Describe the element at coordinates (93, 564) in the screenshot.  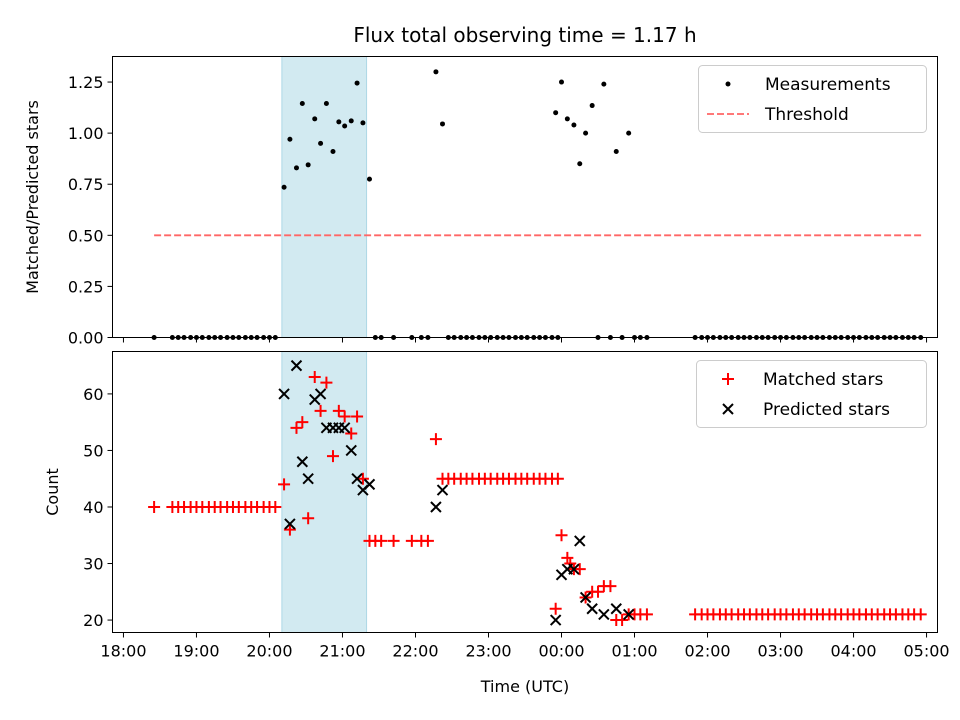
I see `bottom-y-tick-label: 30` at that location.